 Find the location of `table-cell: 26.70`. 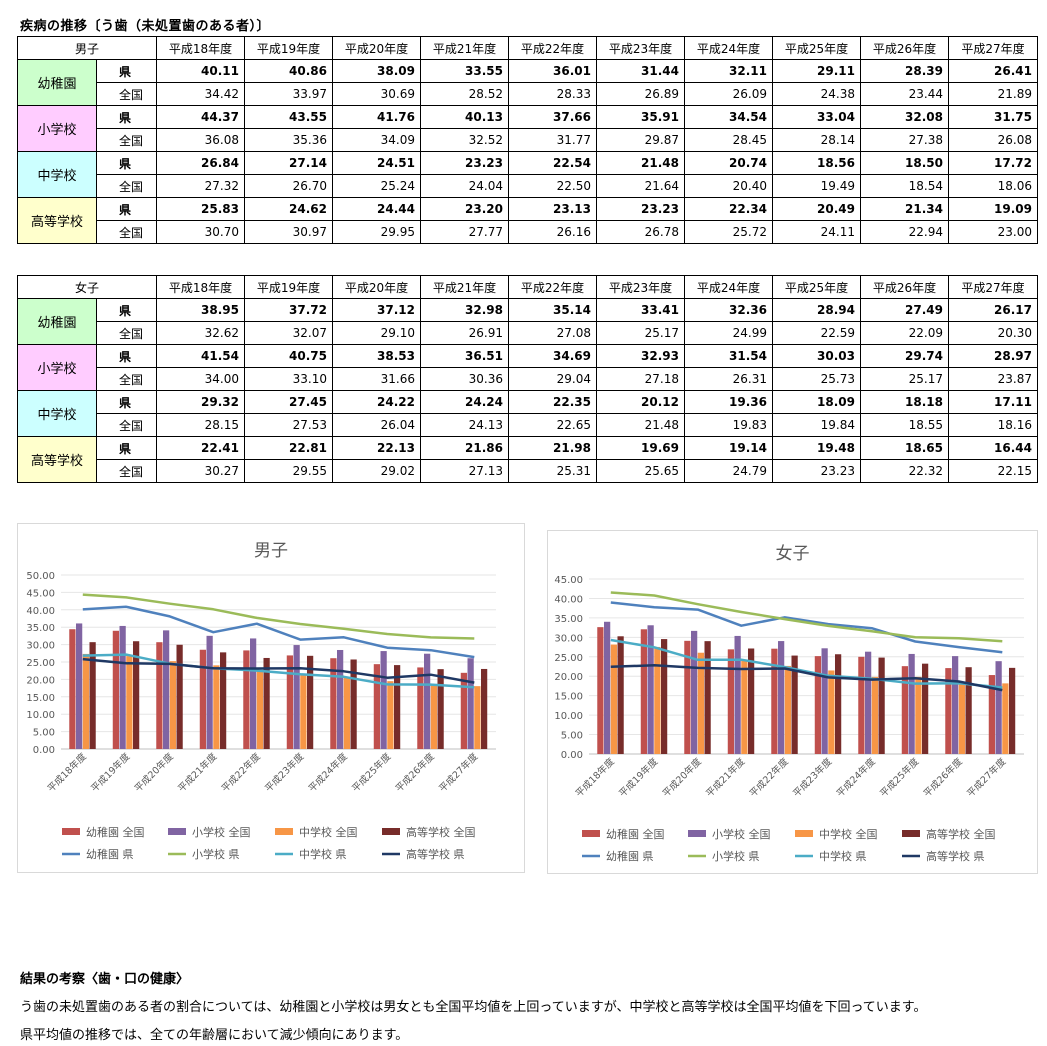

table-cell: 26.70 is located at coordinates (289, 186).